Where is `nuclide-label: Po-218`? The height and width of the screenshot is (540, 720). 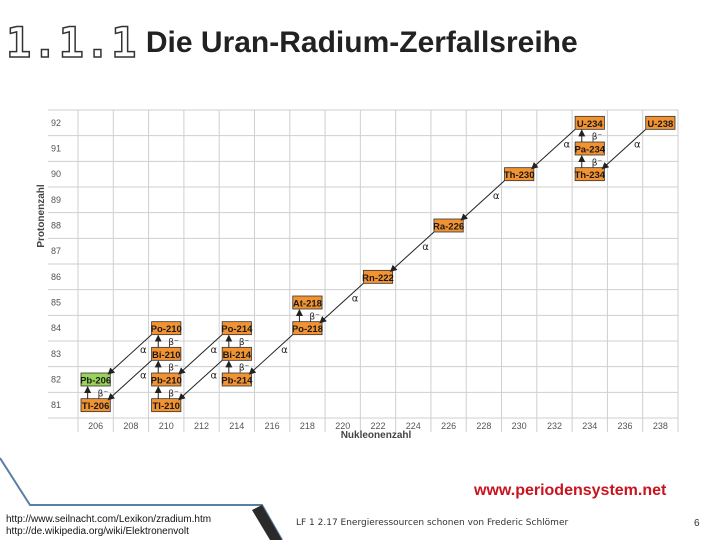
nuclide-label: Po-218 is located at coordinates (307, 329).